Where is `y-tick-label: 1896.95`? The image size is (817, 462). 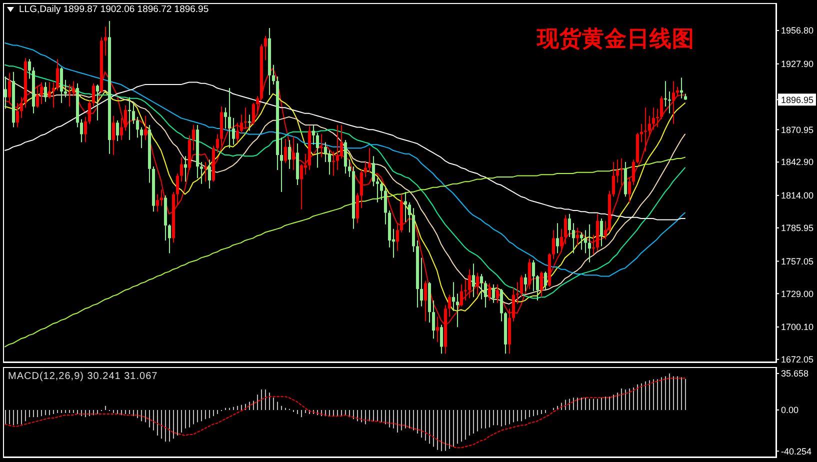 y-tick-label: 1896.95 is located at coordinates (797, 99).